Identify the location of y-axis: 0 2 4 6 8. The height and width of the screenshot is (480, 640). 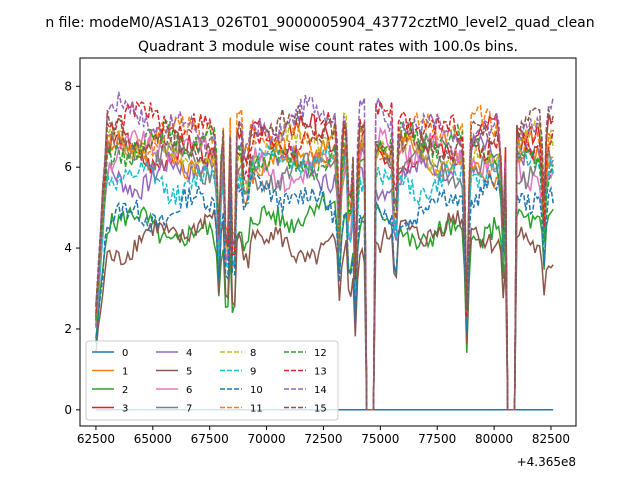
(72, 248).